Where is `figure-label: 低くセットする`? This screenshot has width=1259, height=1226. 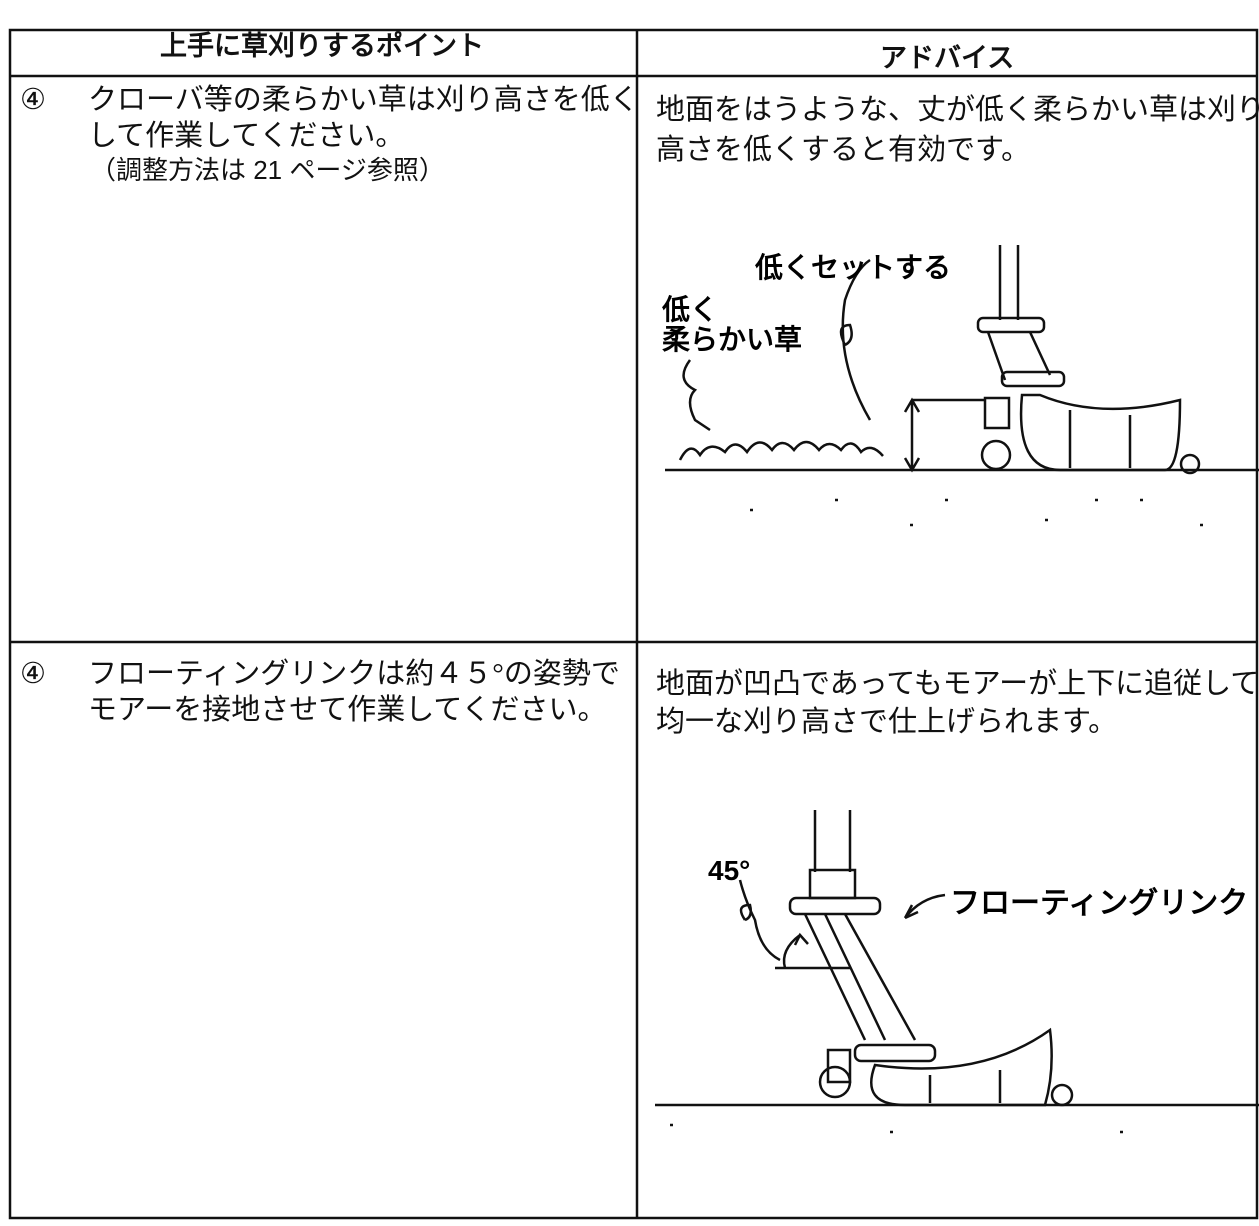
figure-label: 低くセットする is located at coordinates (853, 267).